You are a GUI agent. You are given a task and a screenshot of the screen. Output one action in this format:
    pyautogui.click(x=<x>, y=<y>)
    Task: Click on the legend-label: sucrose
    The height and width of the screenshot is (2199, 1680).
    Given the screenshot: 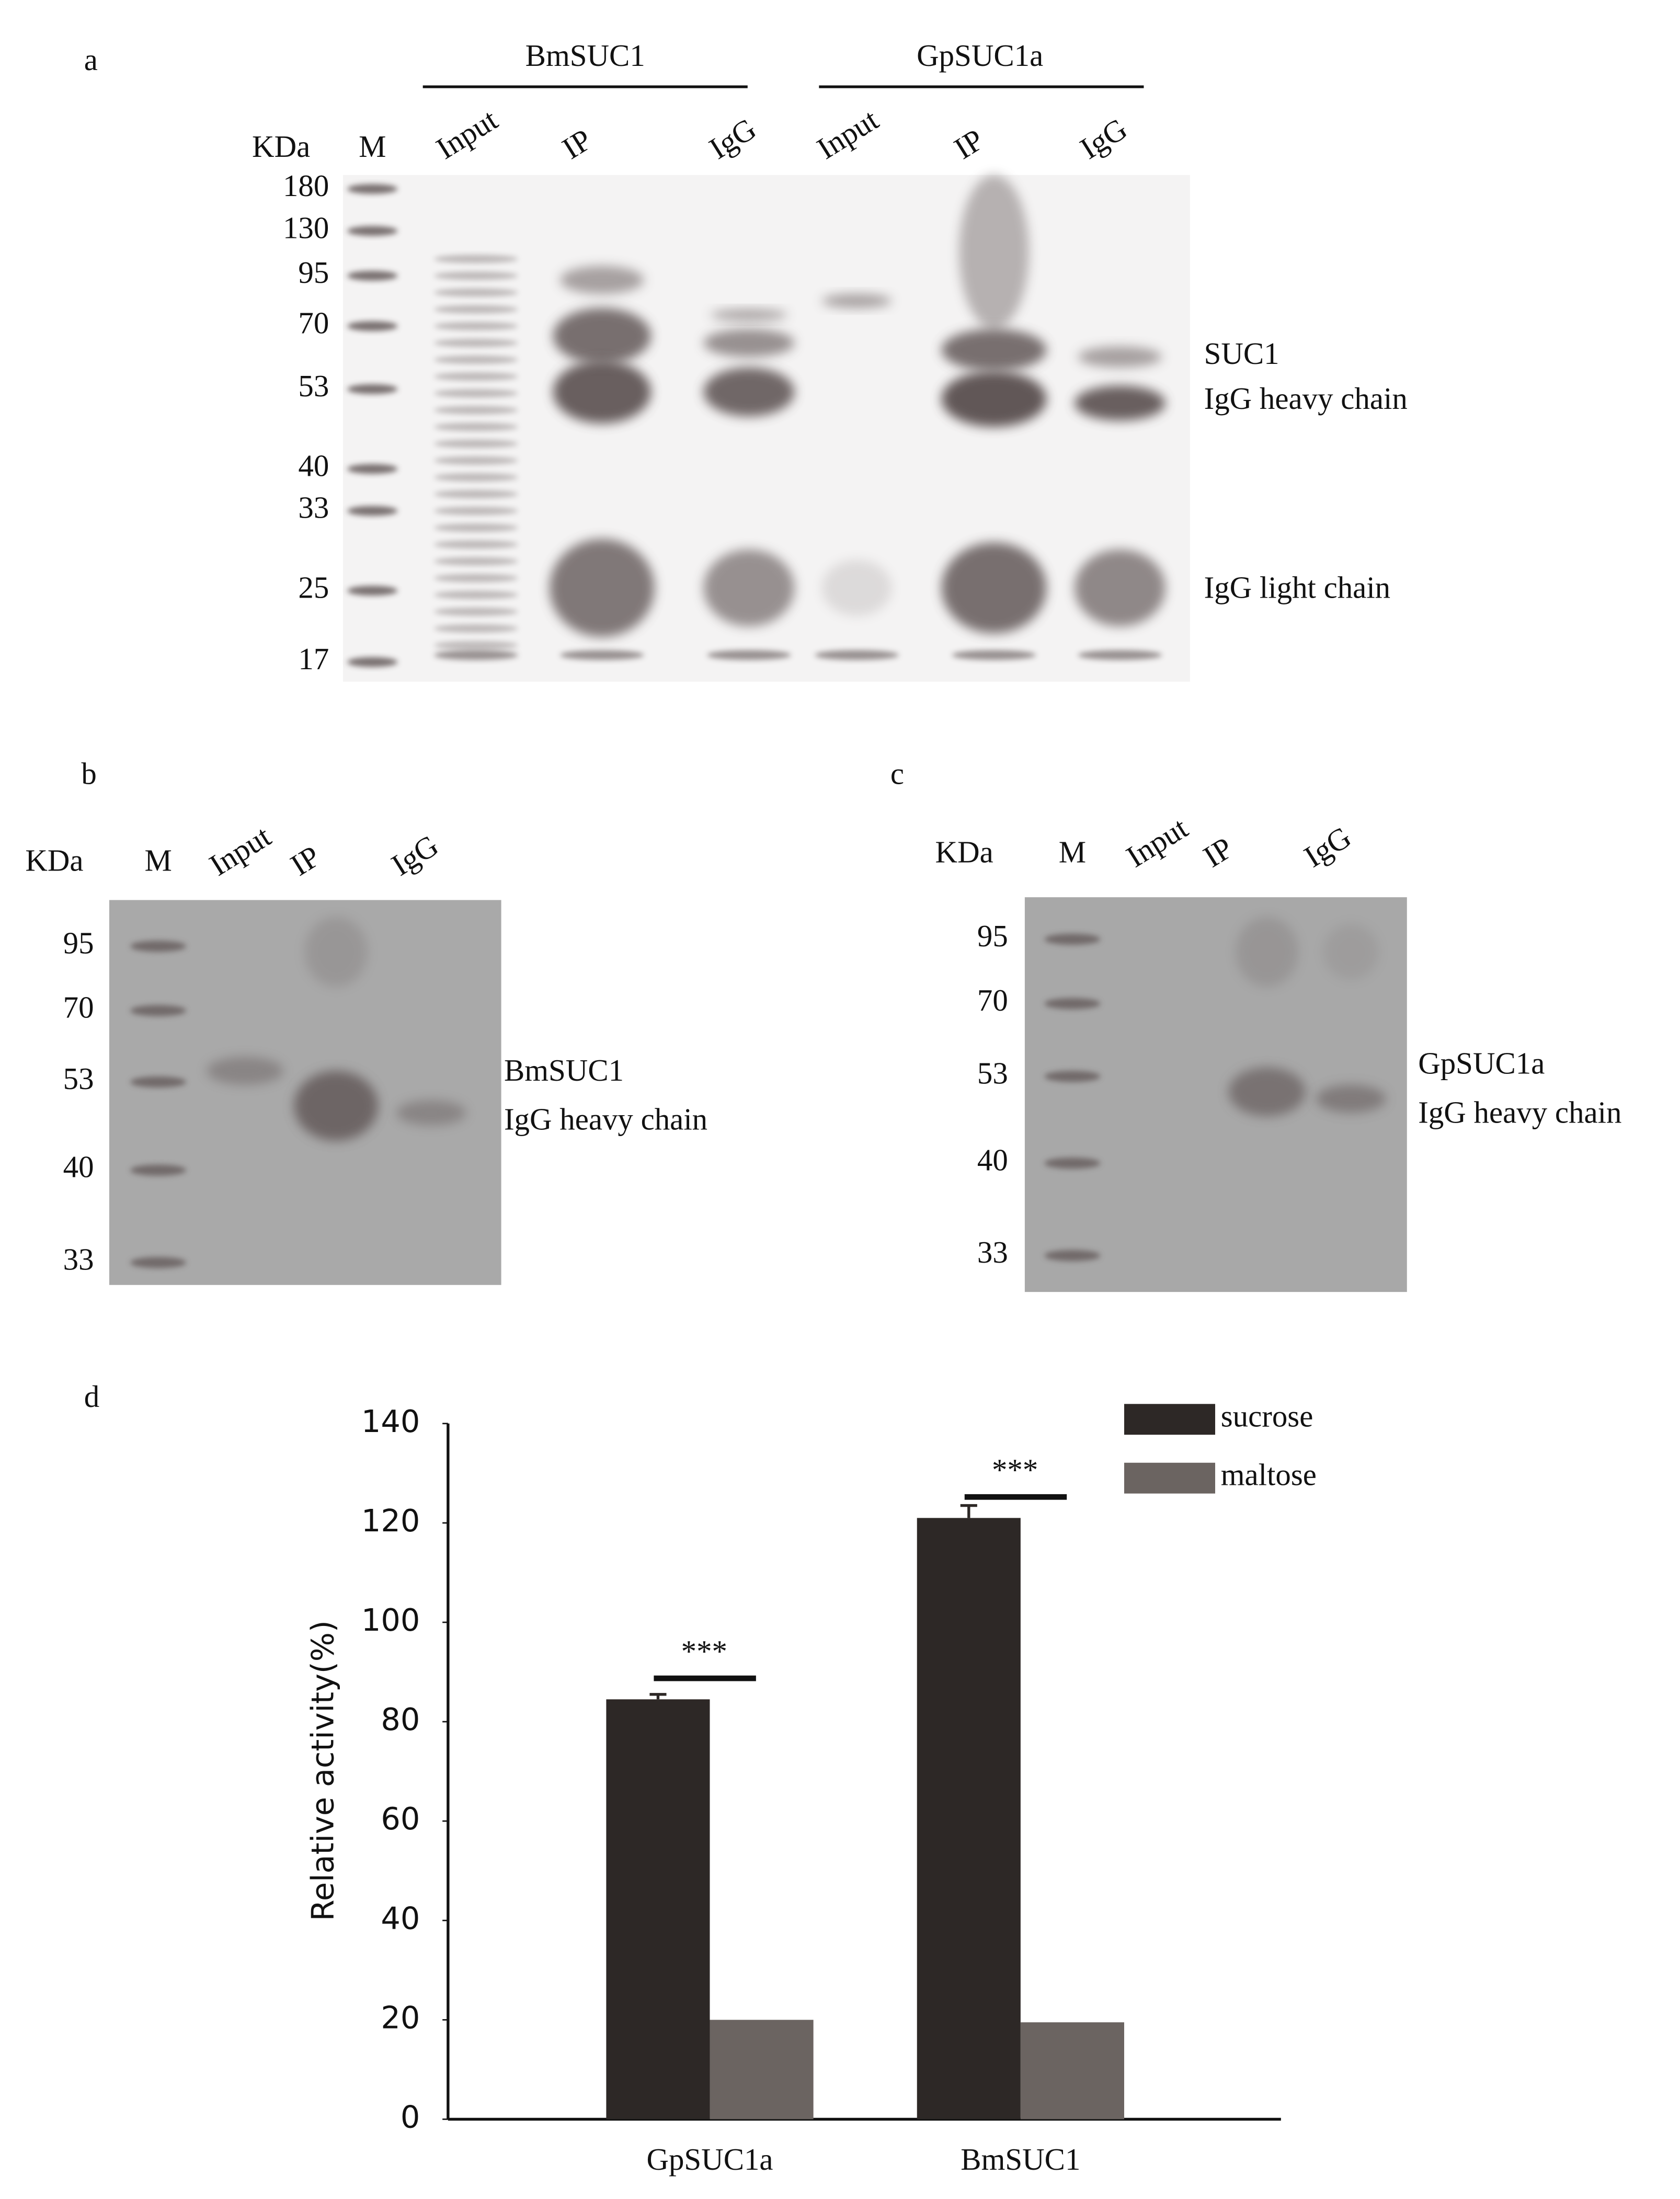 What is the action you would take?
    pyautogui.click(x=1267, y=1416)
    